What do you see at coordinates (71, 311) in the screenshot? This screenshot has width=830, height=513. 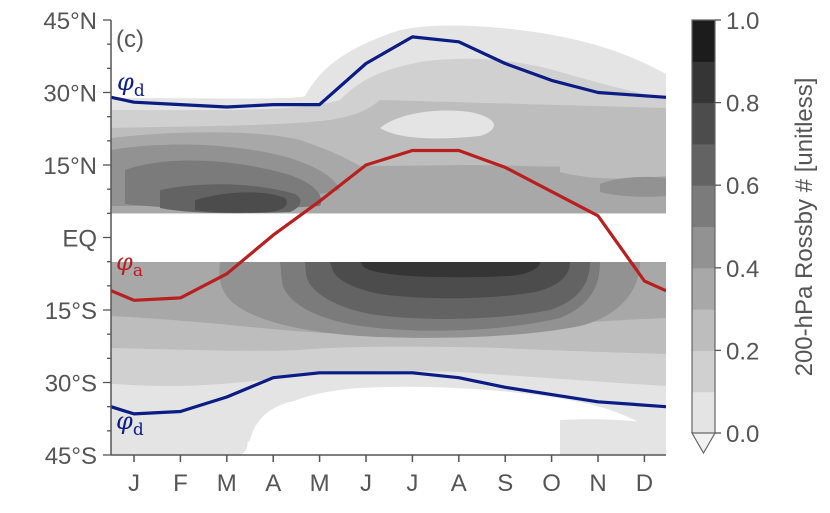 I see `y-tick-label: 15°S` at bounding box center [71, 311].